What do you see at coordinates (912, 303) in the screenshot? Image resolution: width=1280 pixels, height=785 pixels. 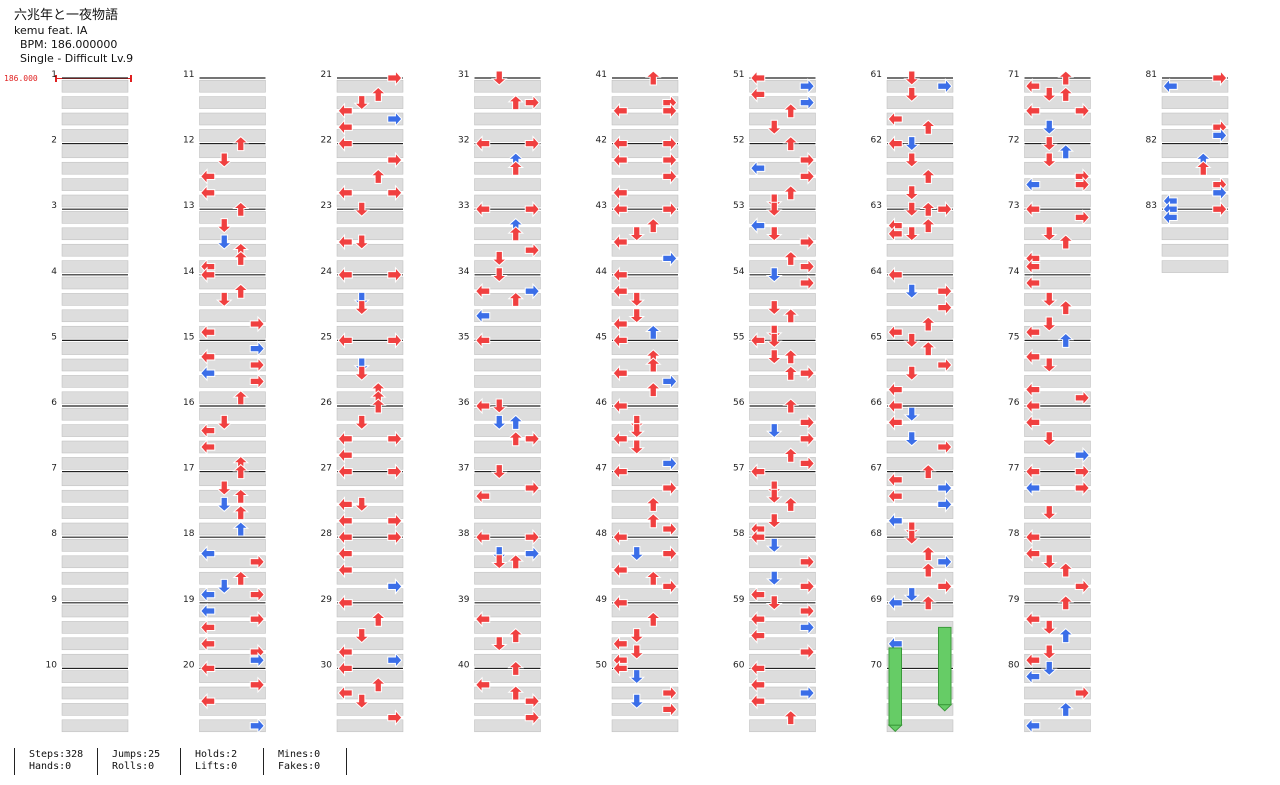 I see `measure-64: 64` at bounding box center [912, 303].